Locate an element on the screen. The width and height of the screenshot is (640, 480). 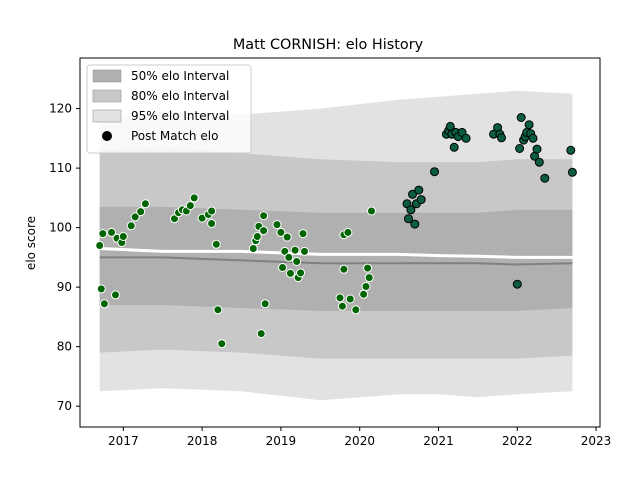
x-tick-label: 2018 is located at coordinates (202, 441).